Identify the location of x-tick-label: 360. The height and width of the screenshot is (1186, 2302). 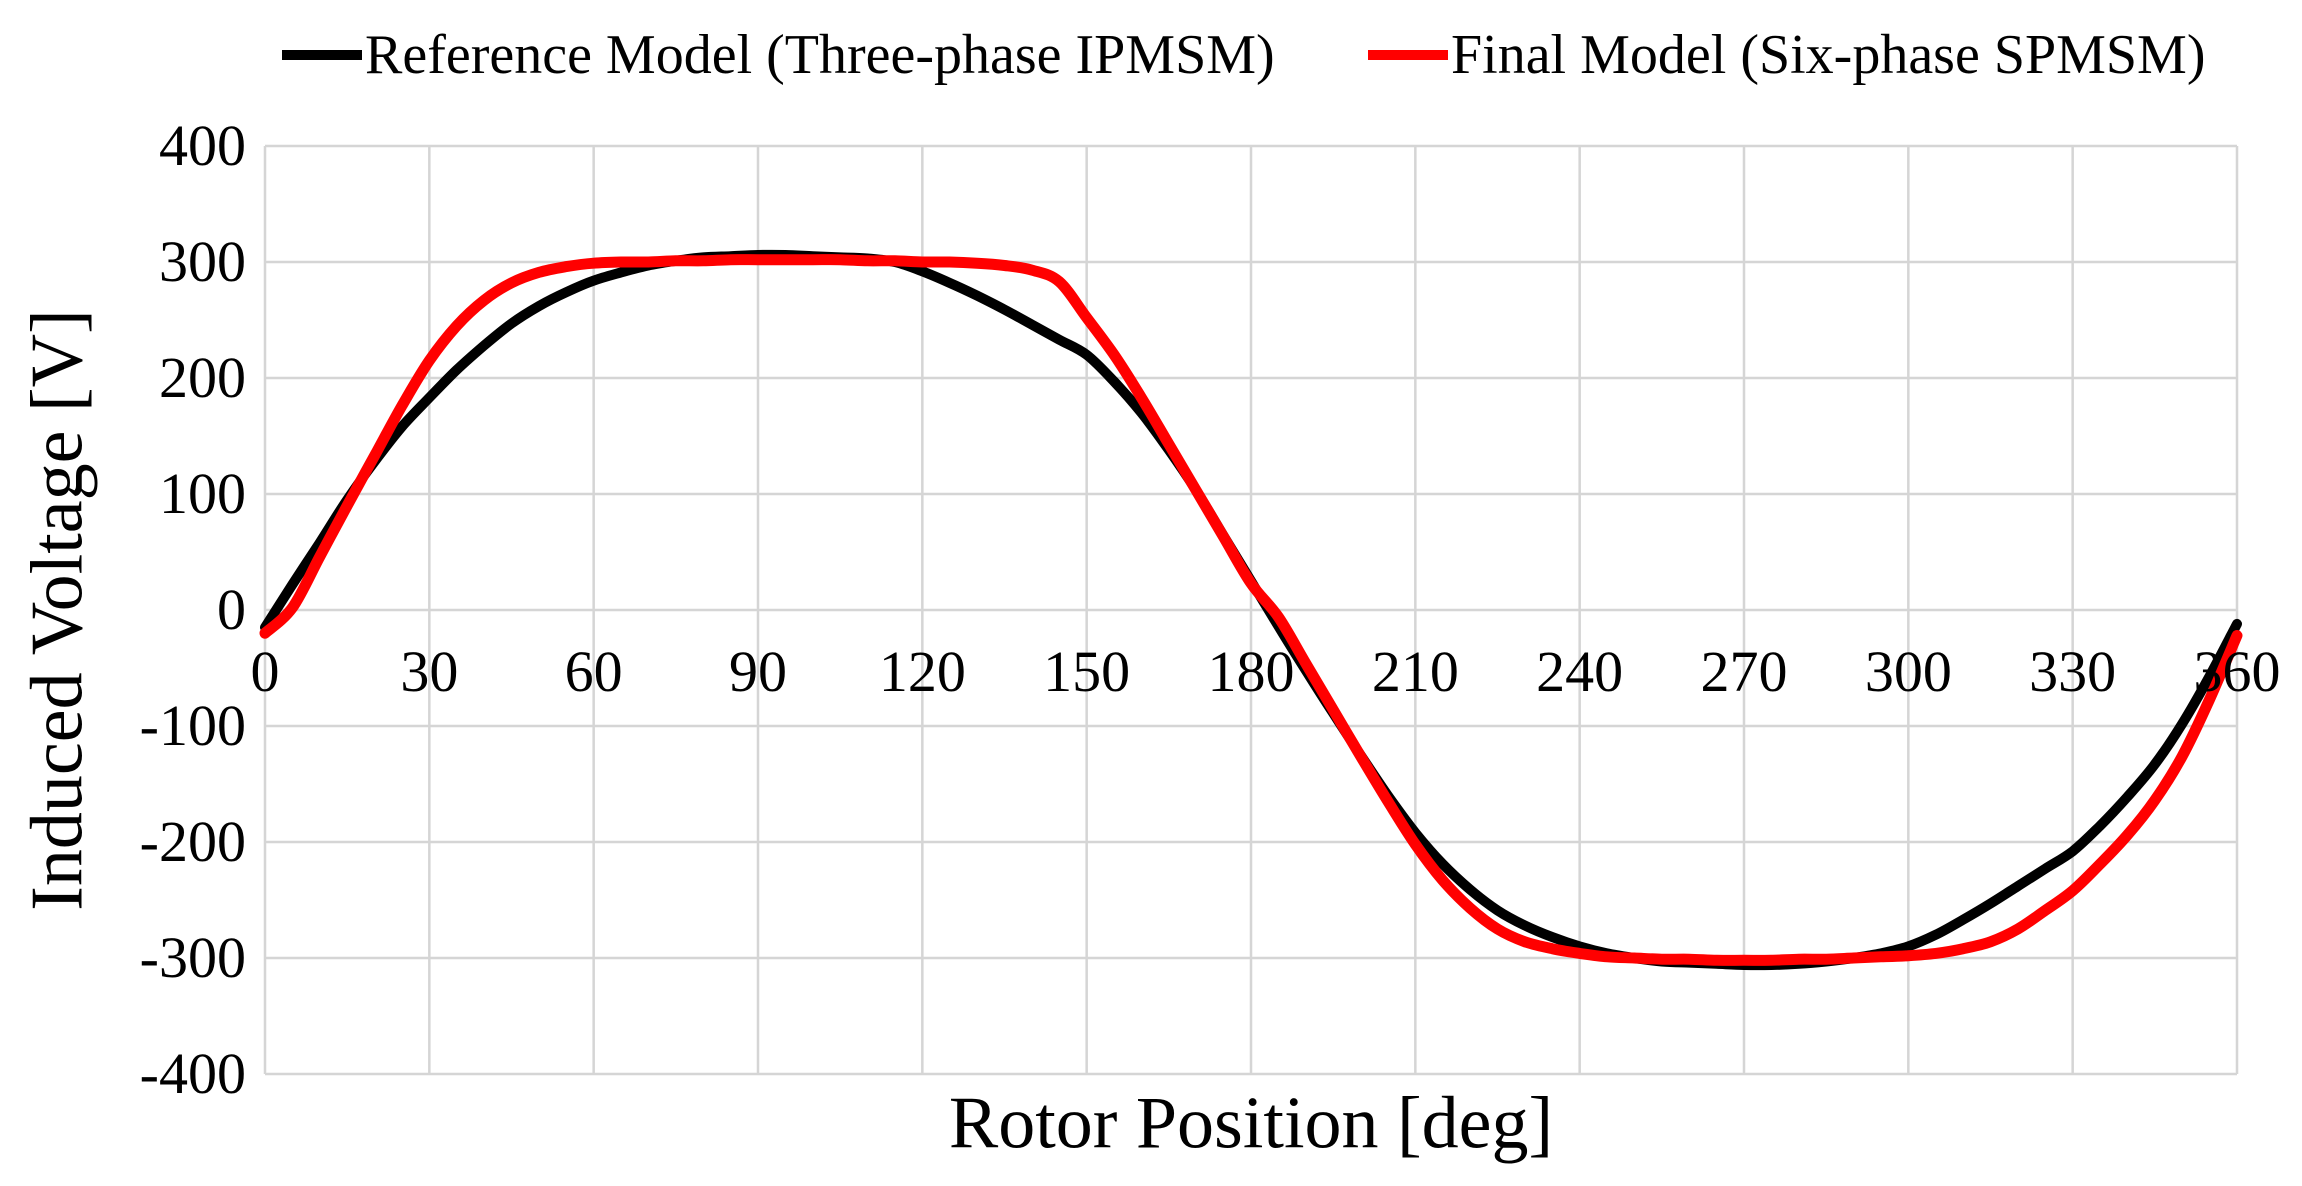
(2237, 671).